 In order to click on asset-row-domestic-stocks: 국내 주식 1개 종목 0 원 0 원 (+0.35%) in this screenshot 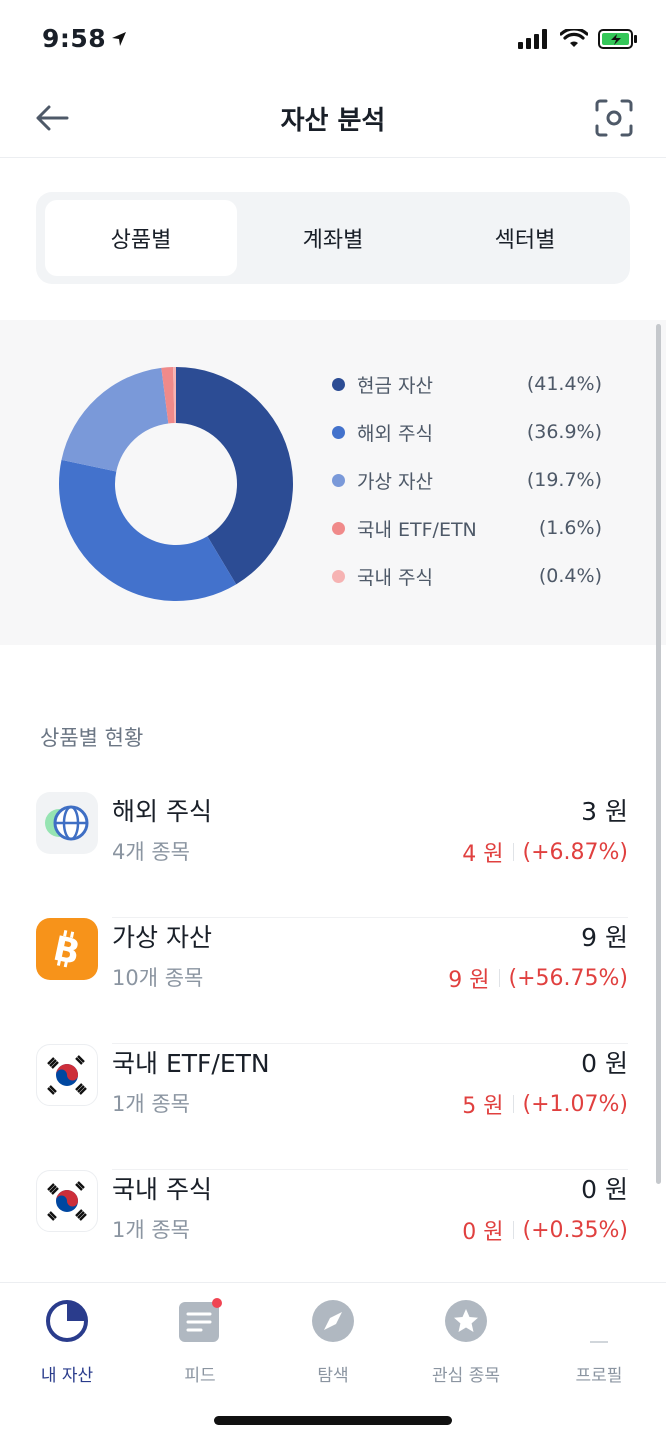, I will do `click(332, 1233)`.